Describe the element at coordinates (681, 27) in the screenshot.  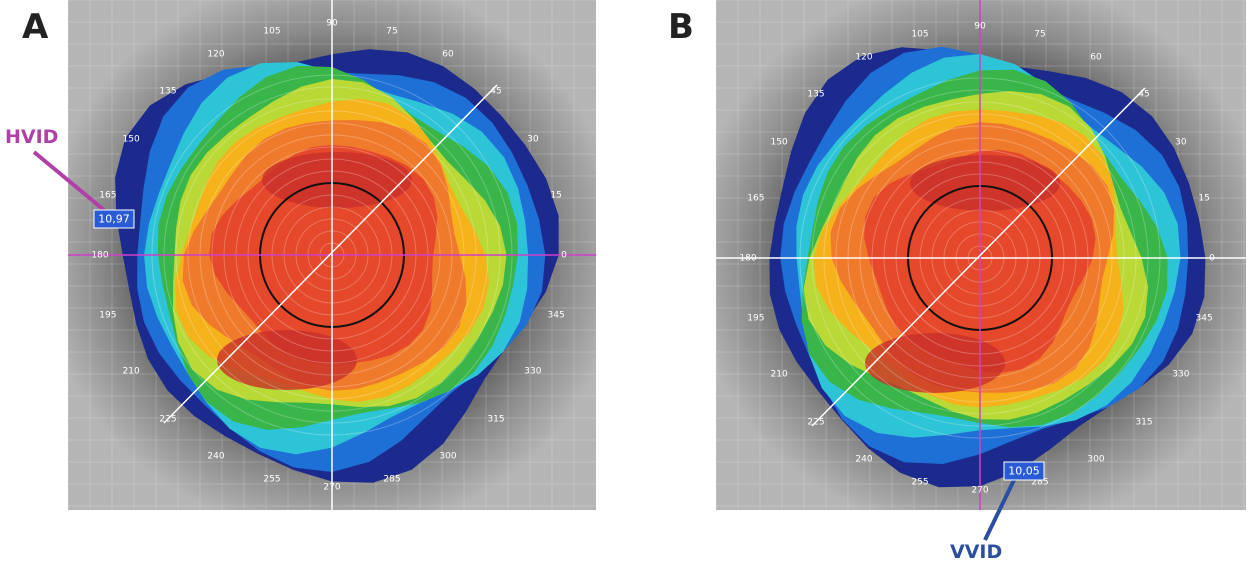
I see `panel-letter: B` at that location.